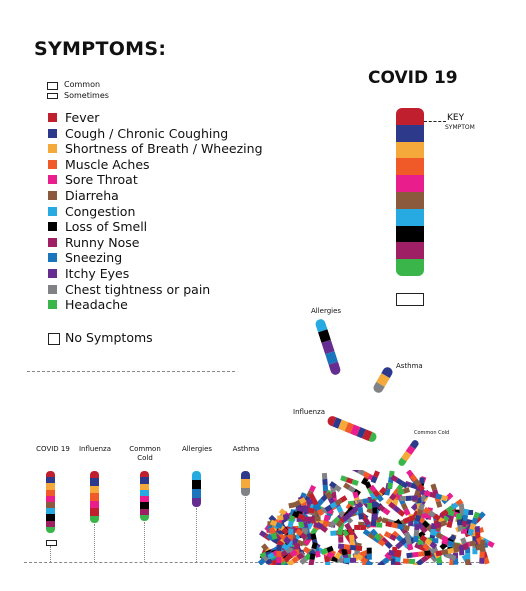  Describe the element at coordinates (54, 339) in the screenshot. I see `no-symptoms-box` at that location.